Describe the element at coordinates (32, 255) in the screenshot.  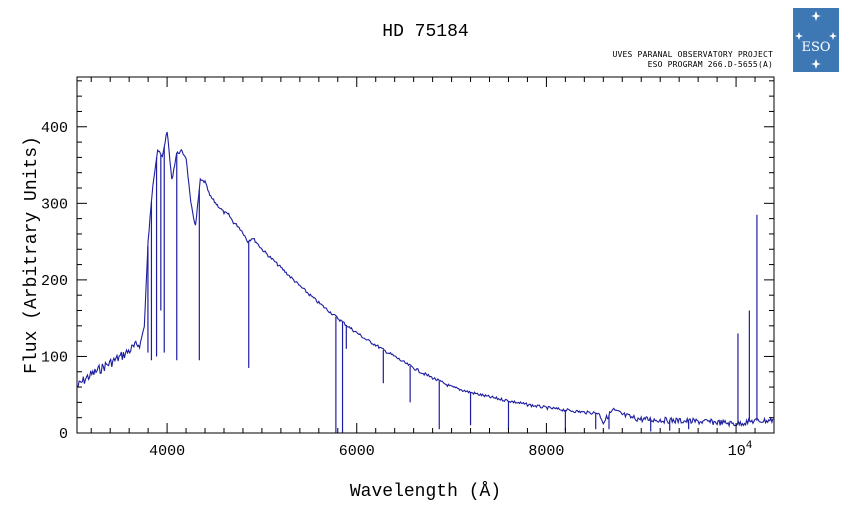
I see `y-axis-label: Flux (Arbitrary Units)` at that location.